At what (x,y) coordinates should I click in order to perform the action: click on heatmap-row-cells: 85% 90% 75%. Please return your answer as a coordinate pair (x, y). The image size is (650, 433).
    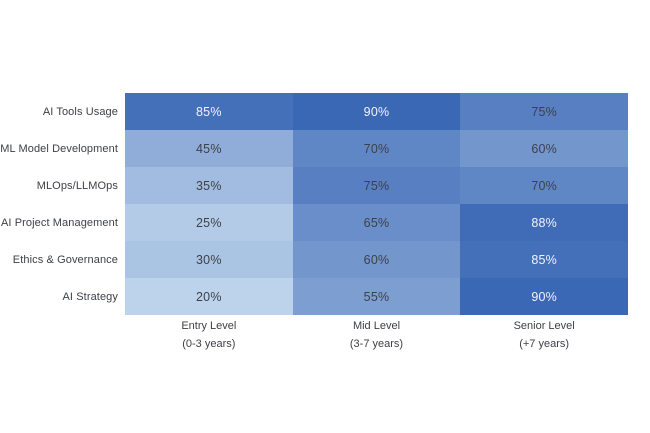
    Looking at the image, I should click on (376, 111).